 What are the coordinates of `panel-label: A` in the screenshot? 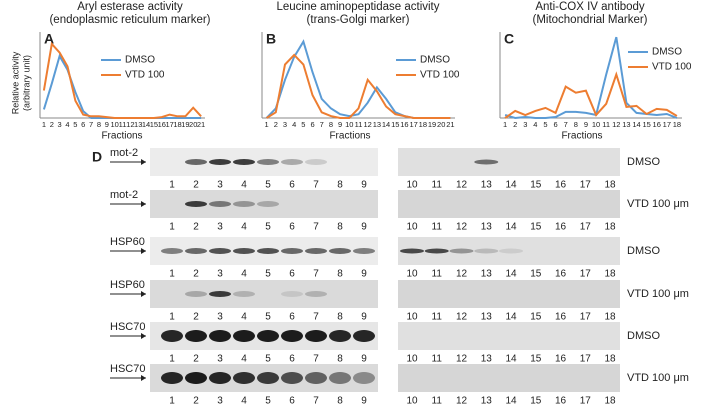 It's located at (49, 39).